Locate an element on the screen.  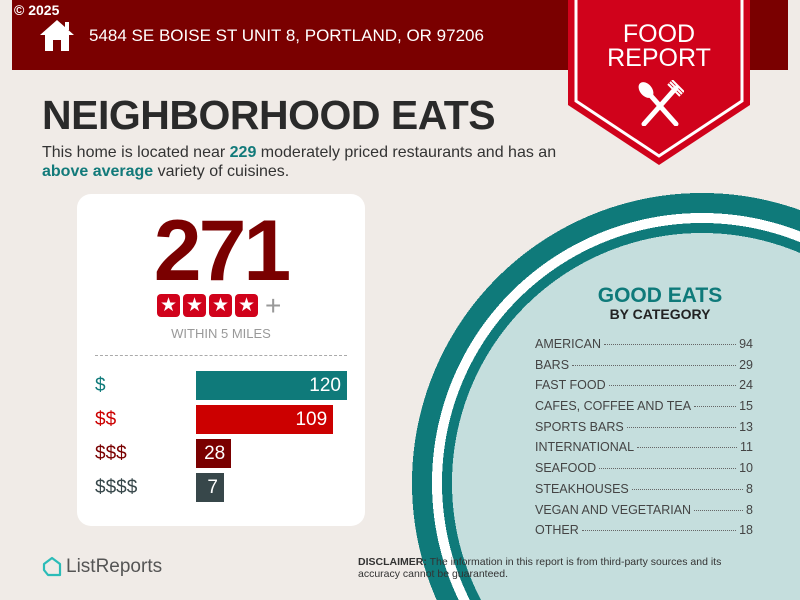
price-row: $$$$ 7 is located at coordinates (225, 487).